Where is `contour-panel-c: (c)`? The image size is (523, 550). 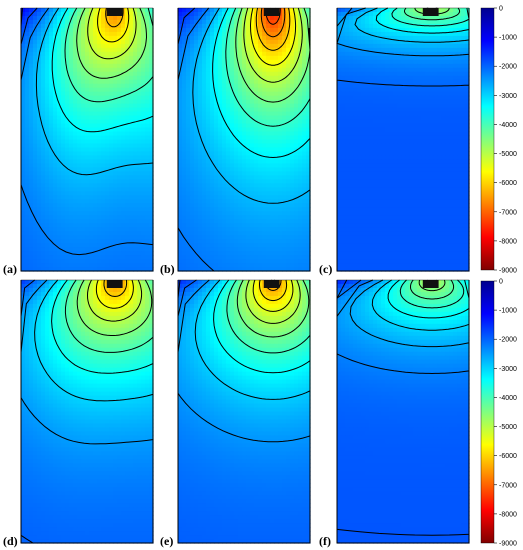 contour-panel-c: (c) is located at coordinates (394, 141).